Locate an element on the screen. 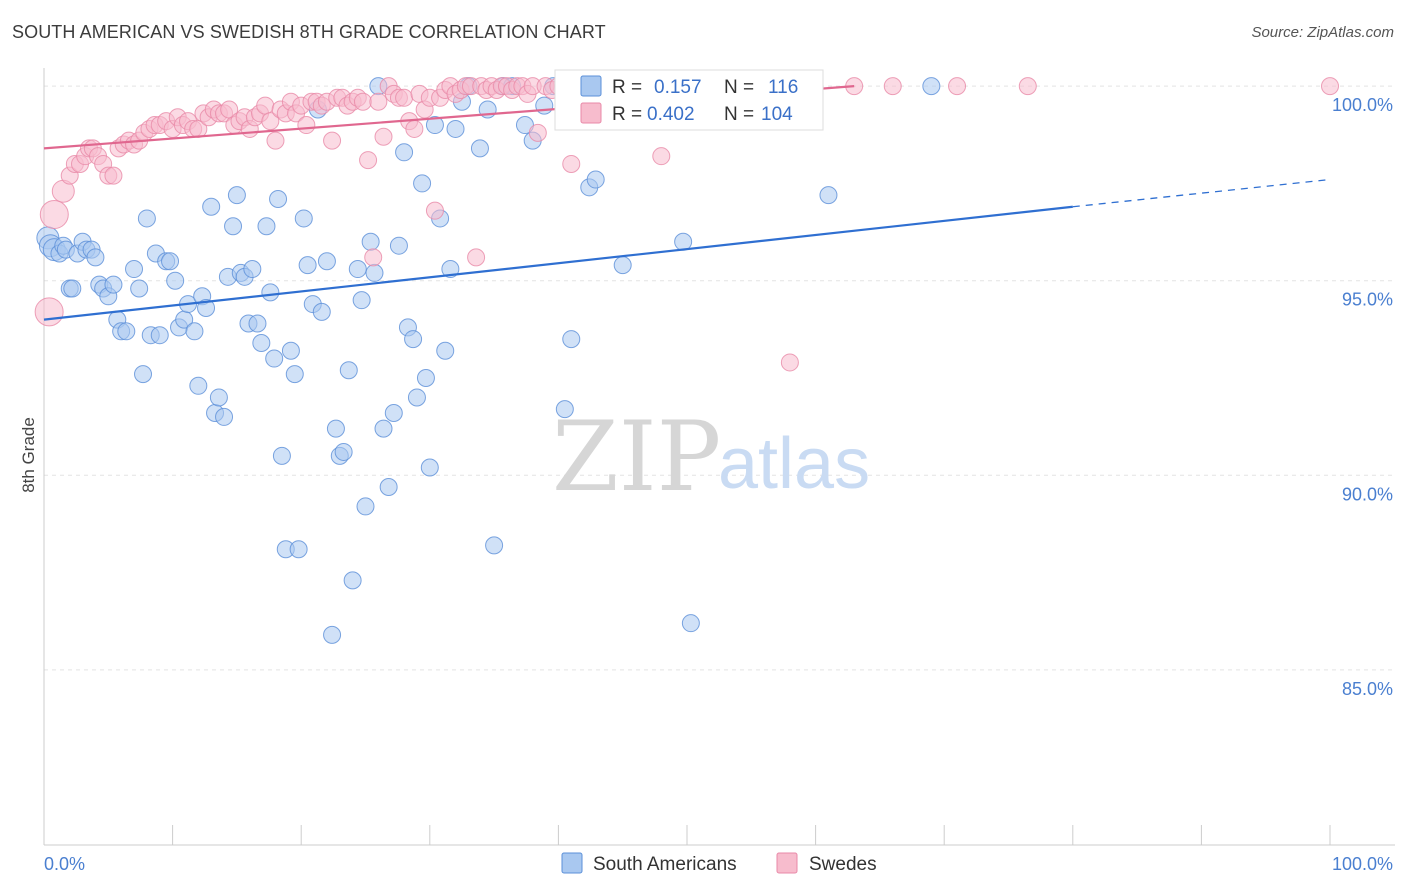 The image size is (1406, 892). watermark-atlas: atlas is located at coordinates (794, 464).